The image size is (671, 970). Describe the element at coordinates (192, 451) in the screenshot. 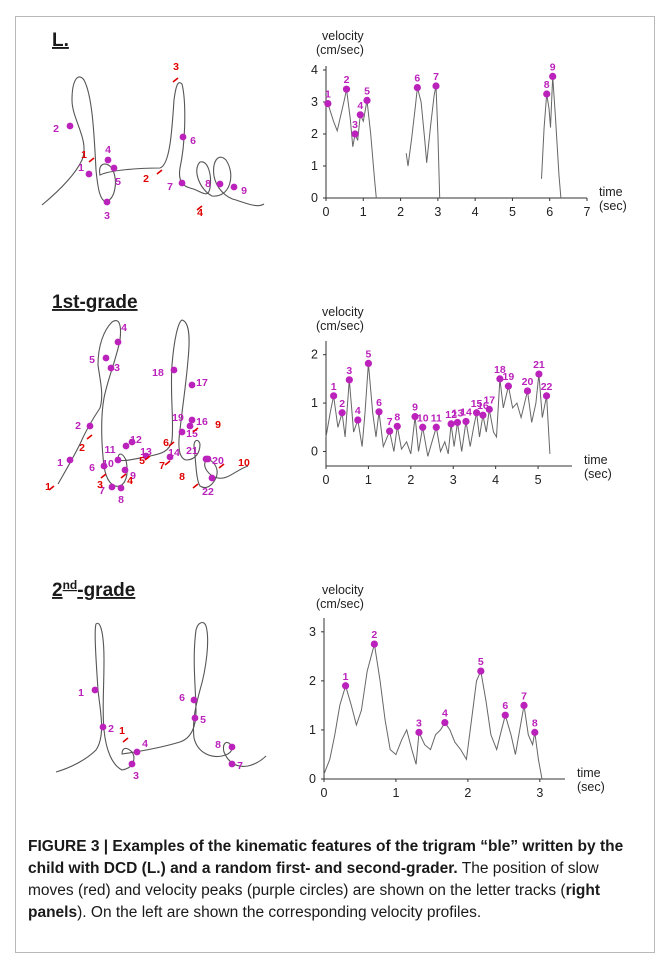

I see `track-peak-label: 21` at that location.